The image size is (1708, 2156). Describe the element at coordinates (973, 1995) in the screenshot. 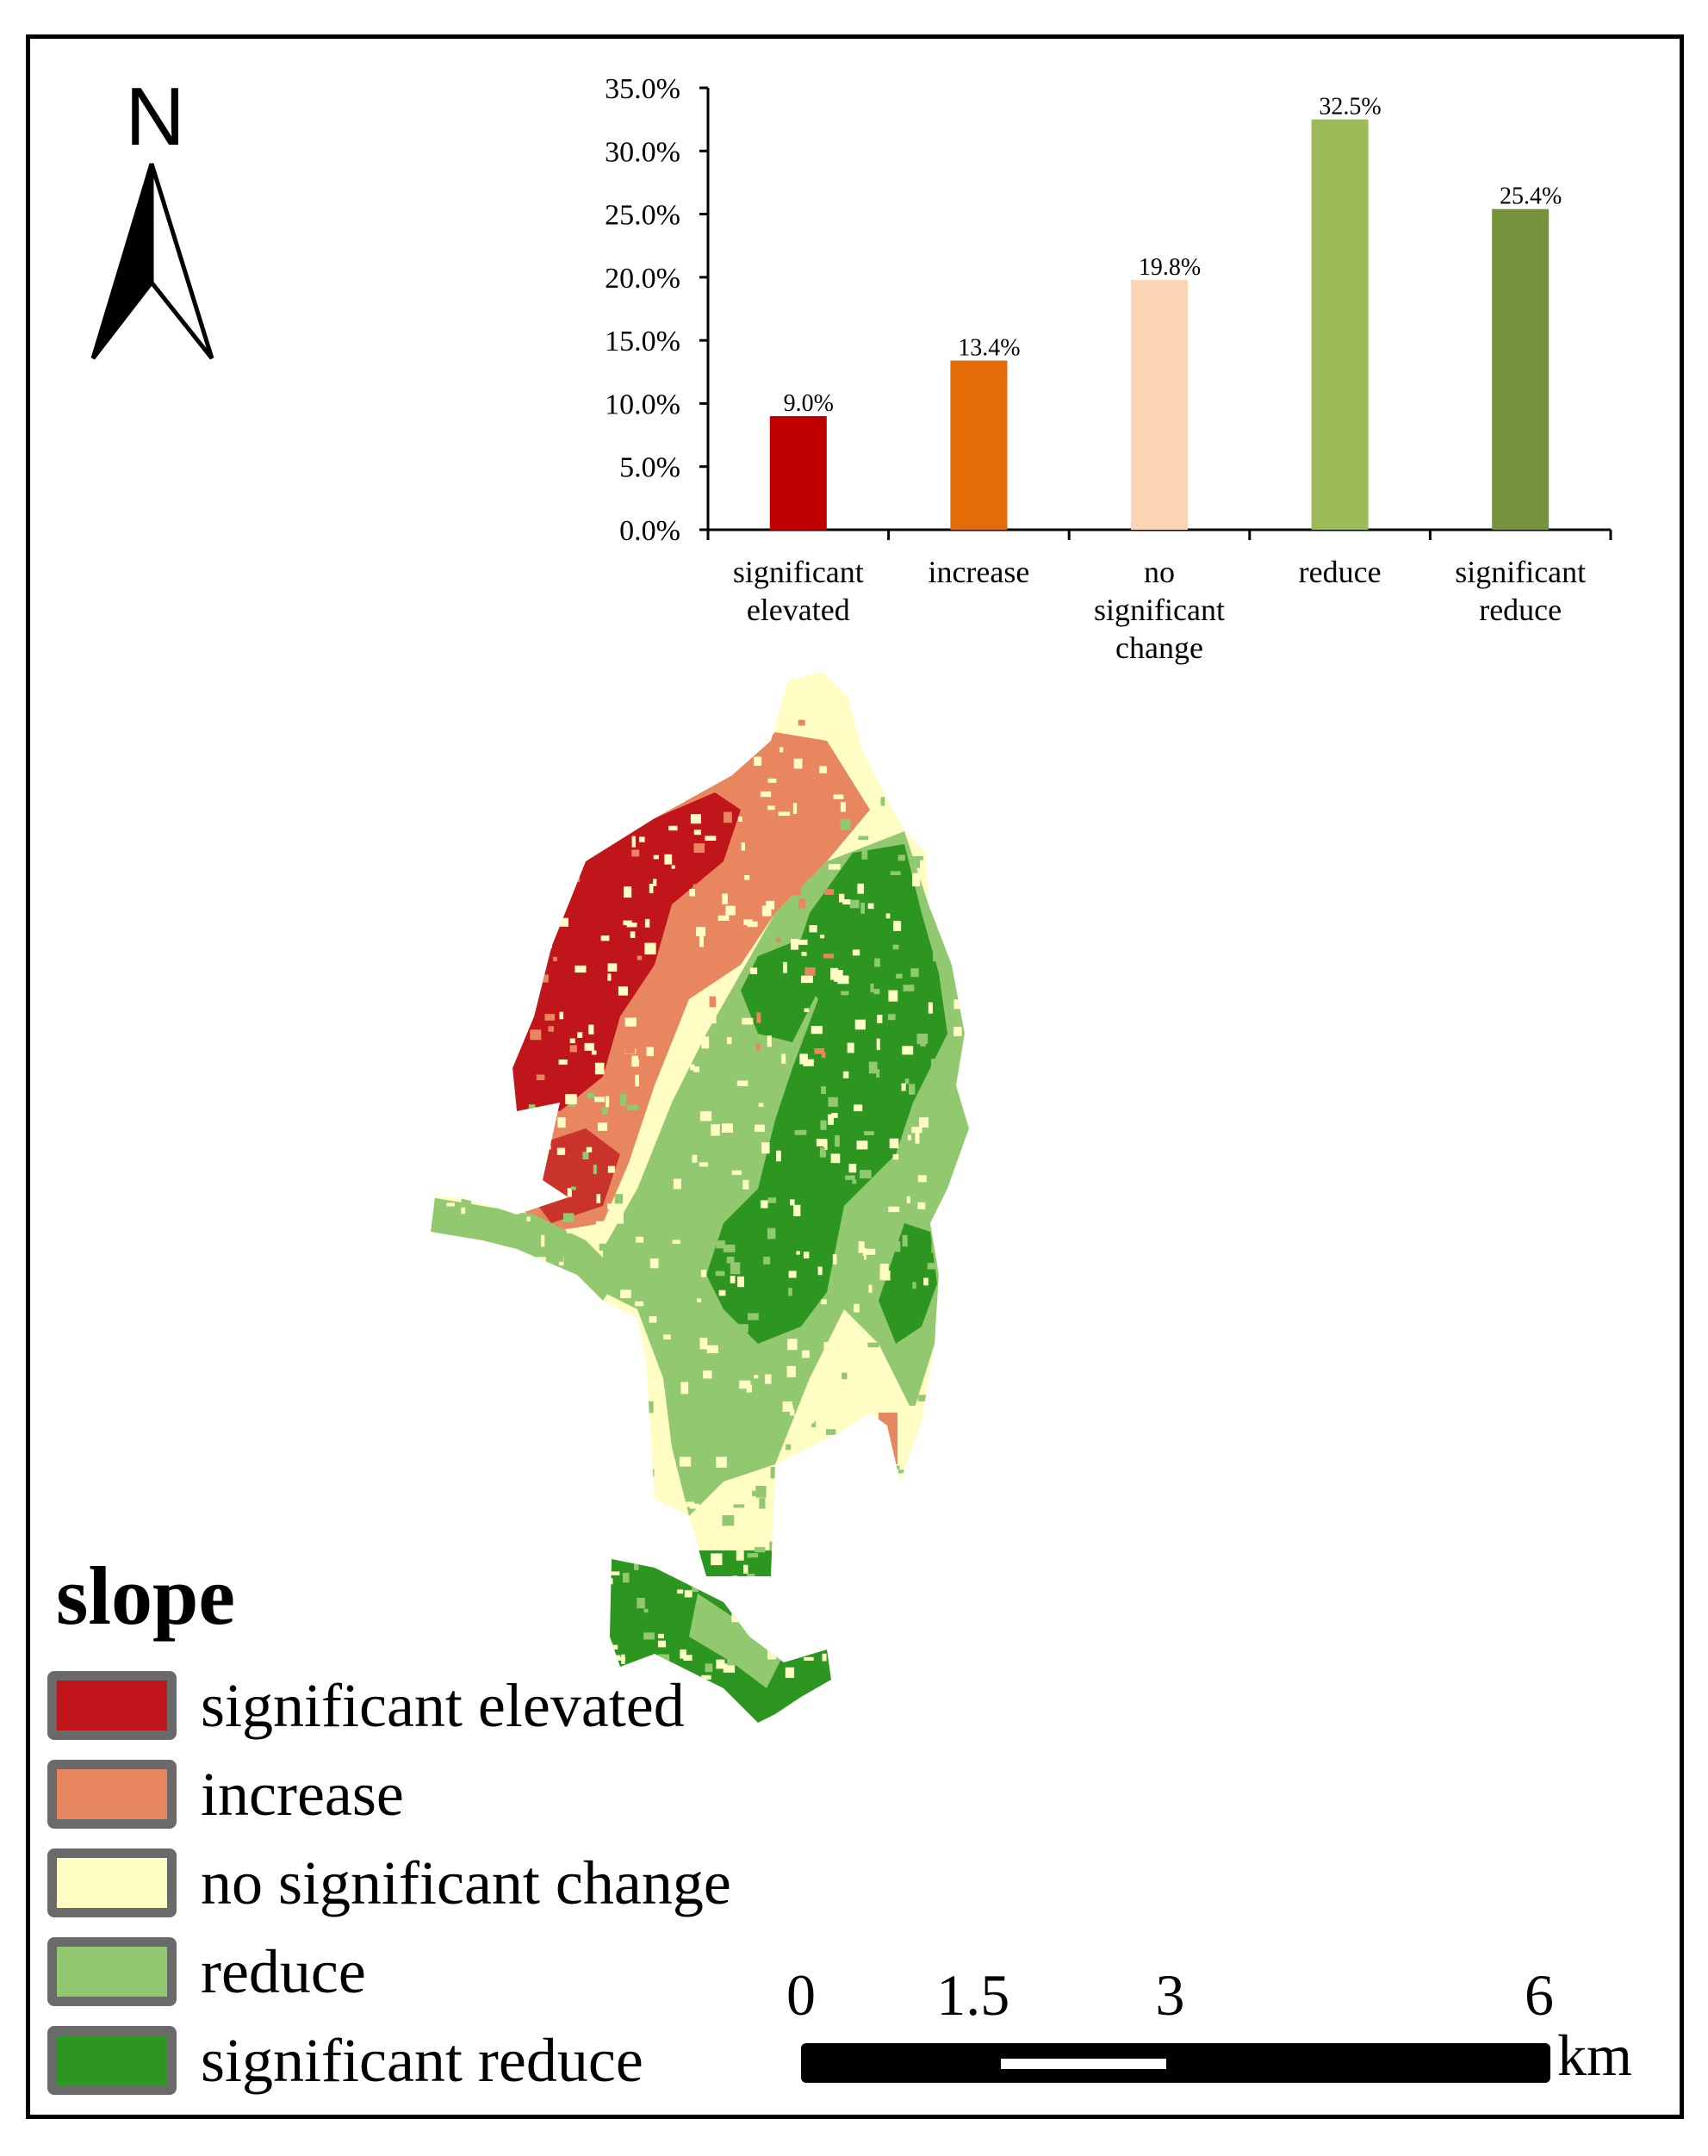

I see `scale-tick-label: 1.5` at that location.